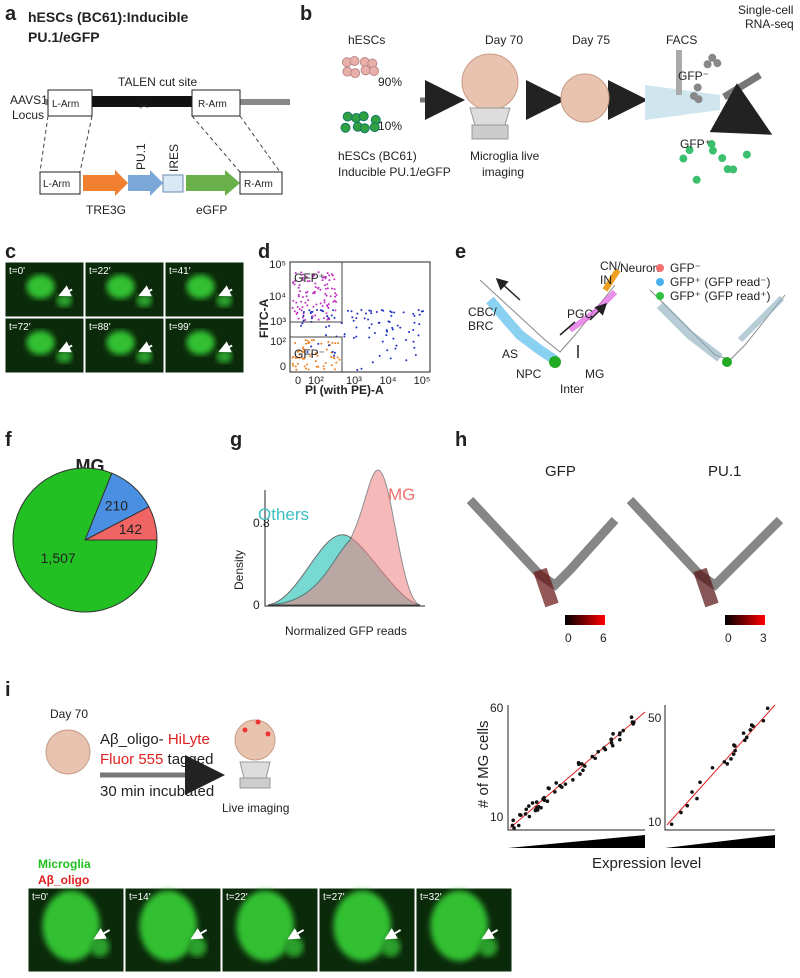 Image resolution: width=800 pixels, height=978 pixels. I want to click on text-run: Aβ_oligo-, so click(134, 739).